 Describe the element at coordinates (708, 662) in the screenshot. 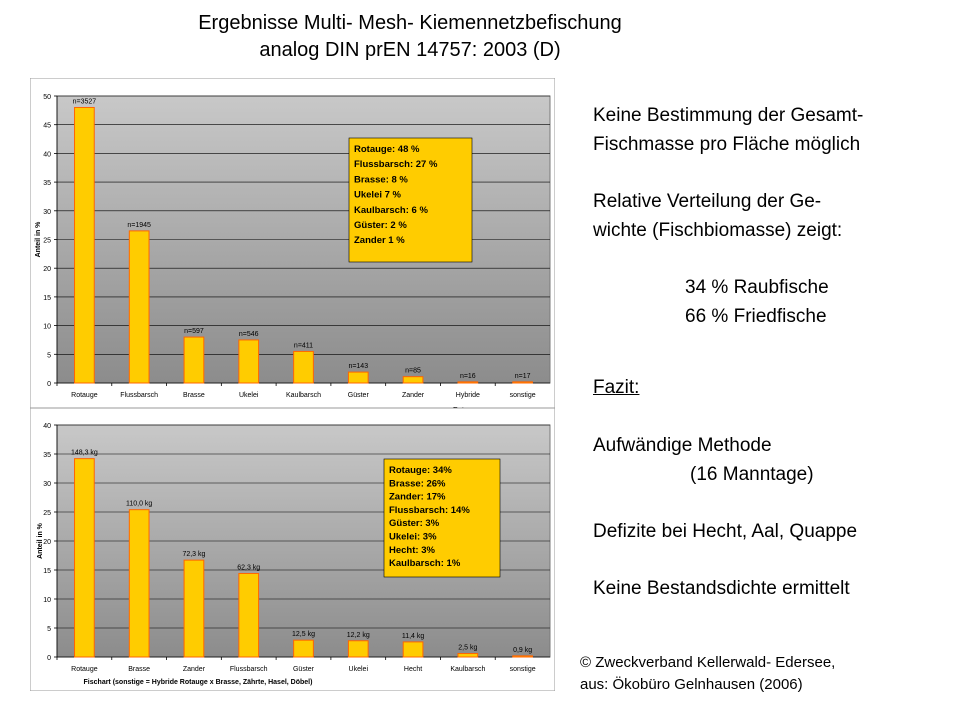

I see `credit-line1: © Zweckverband Kellerwald- Edersee,` at that location.